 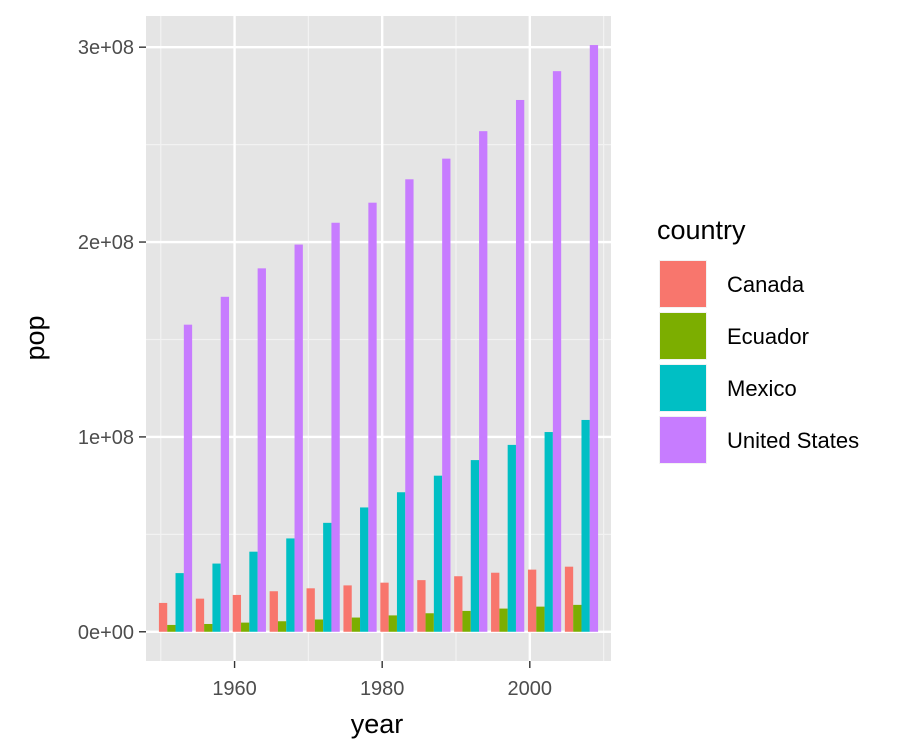 What do you see at coordinates (377, 724) in the screenshot?
I see `x-axis-title: year` at bounding box center [377, 724].